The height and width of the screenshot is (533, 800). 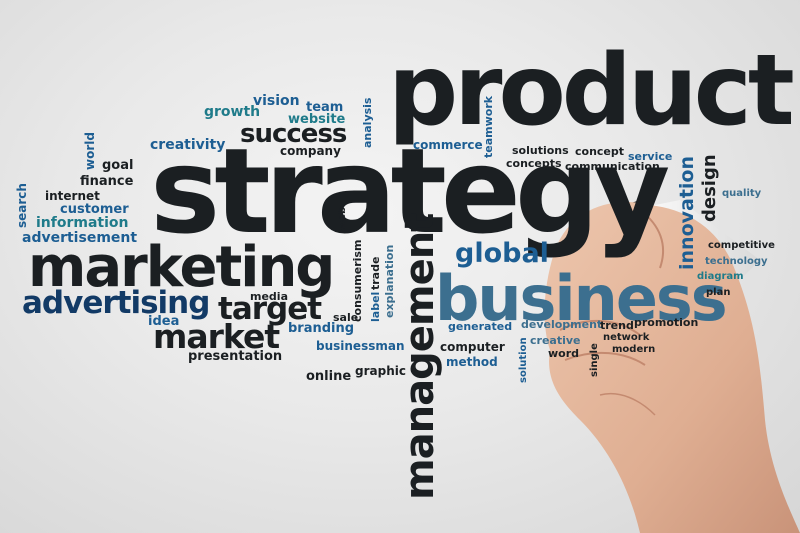 What do you see at coordinates (116, 303) in the screenshot?
I see `word-advertising: advertising` at bounding box center [116, 303].